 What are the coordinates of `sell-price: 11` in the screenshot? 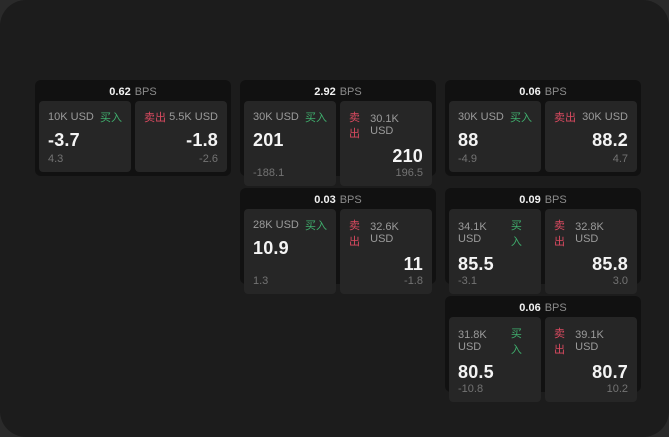 It's located at (413, 264).